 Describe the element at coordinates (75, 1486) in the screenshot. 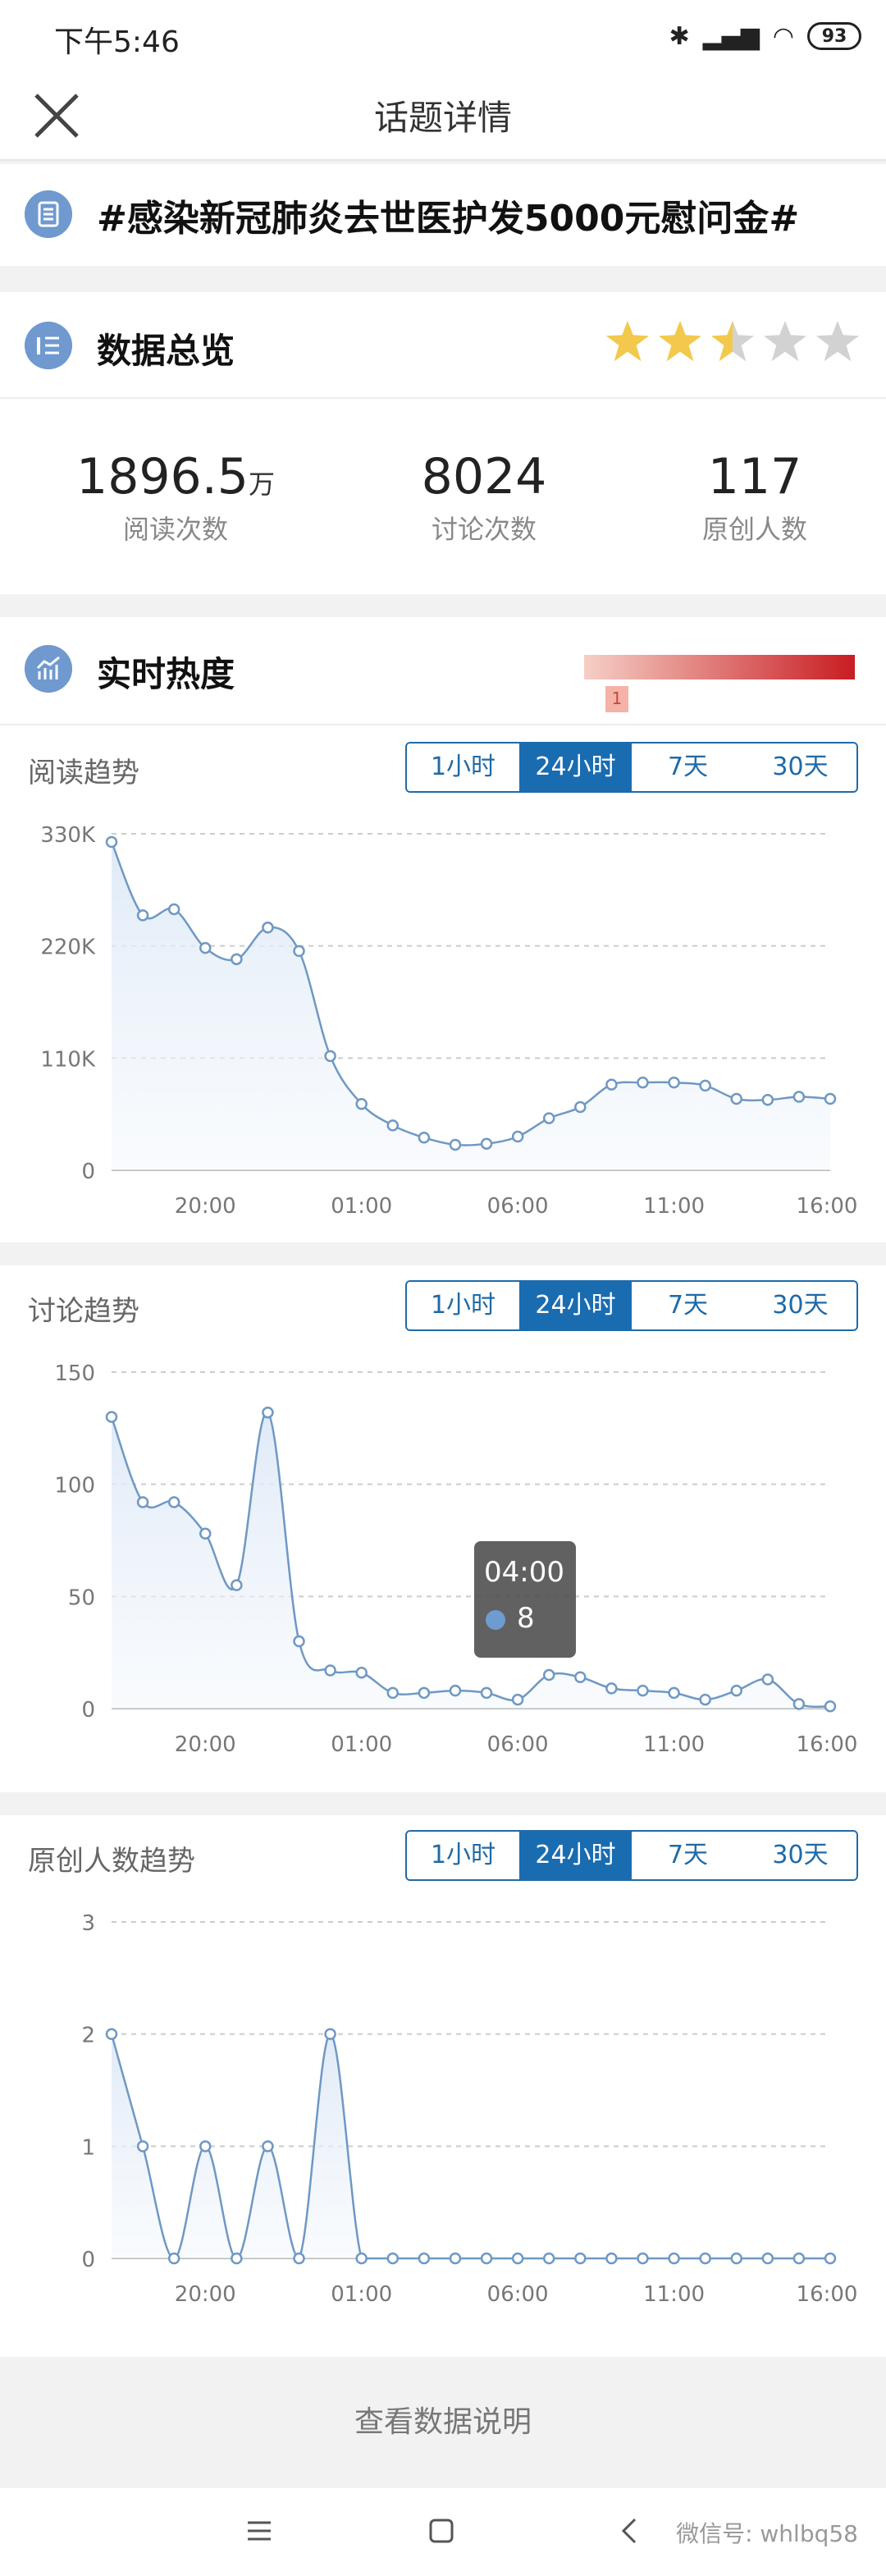

I see `y-tick-label: 100` at that location.